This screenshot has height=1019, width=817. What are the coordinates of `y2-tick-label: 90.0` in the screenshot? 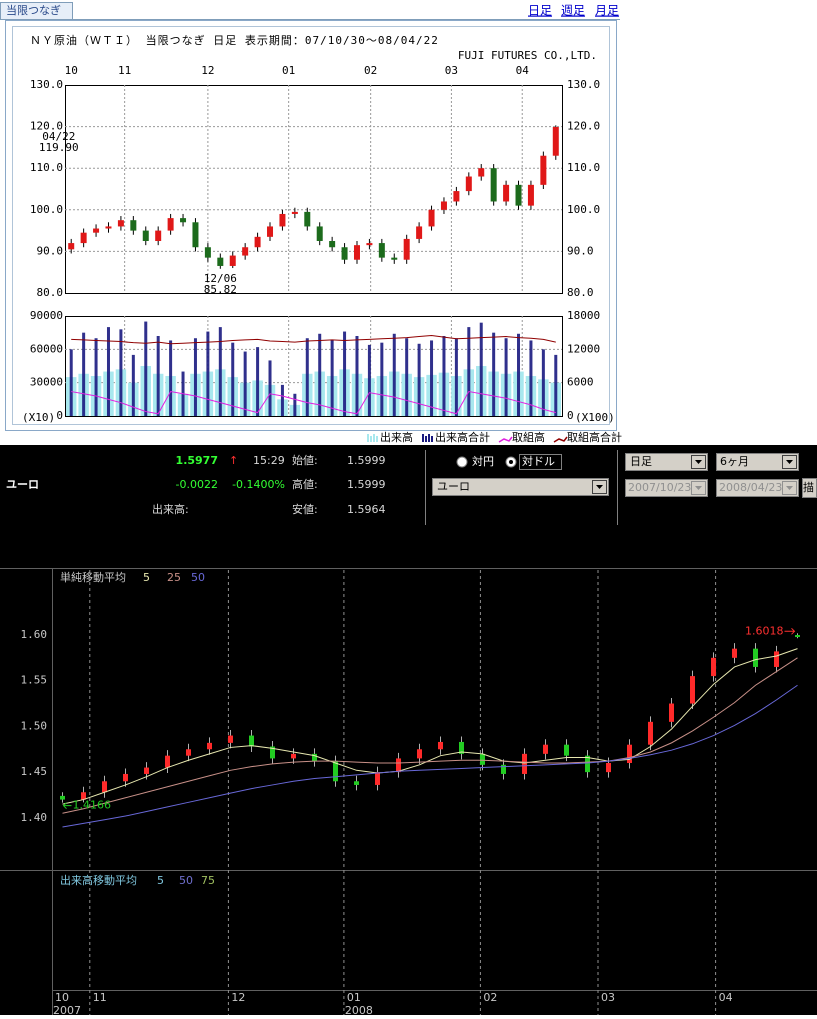 It's located at (580, 250).